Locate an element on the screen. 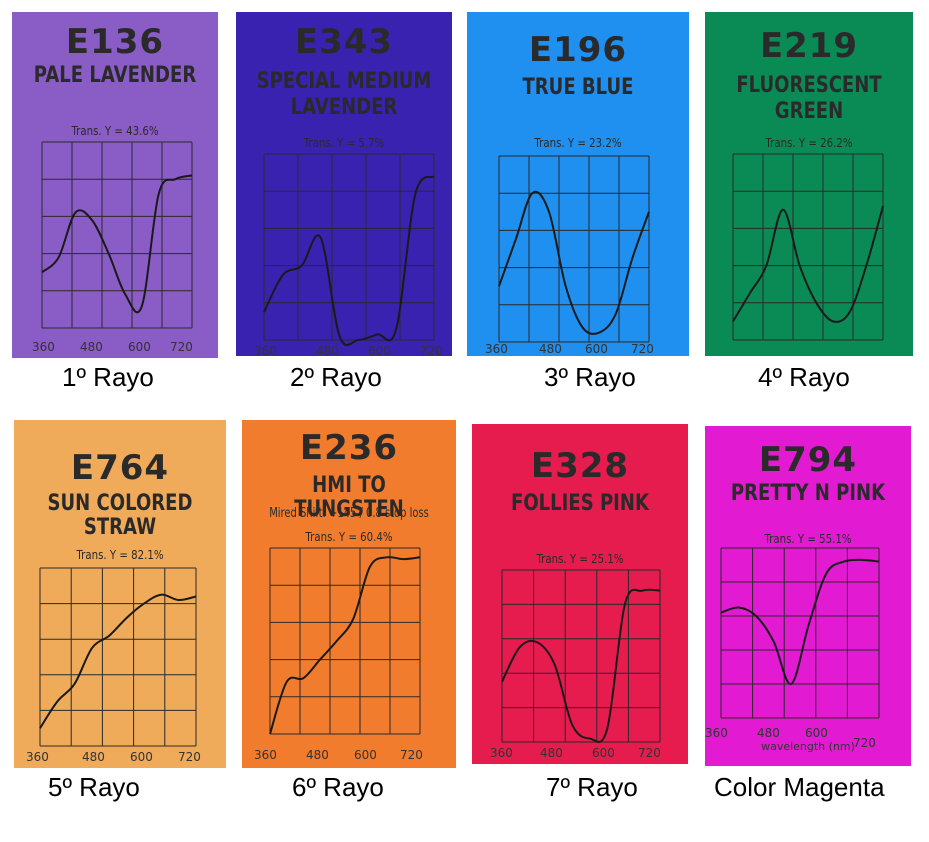  gel-code: E328 is located at coordinates (580, 466).